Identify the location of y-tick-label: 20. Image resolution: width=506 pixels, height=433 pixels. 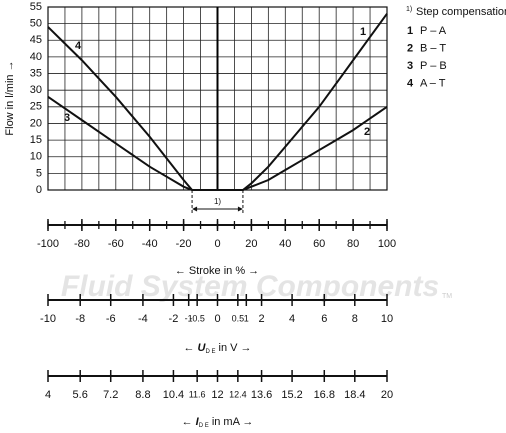
(36, 123).